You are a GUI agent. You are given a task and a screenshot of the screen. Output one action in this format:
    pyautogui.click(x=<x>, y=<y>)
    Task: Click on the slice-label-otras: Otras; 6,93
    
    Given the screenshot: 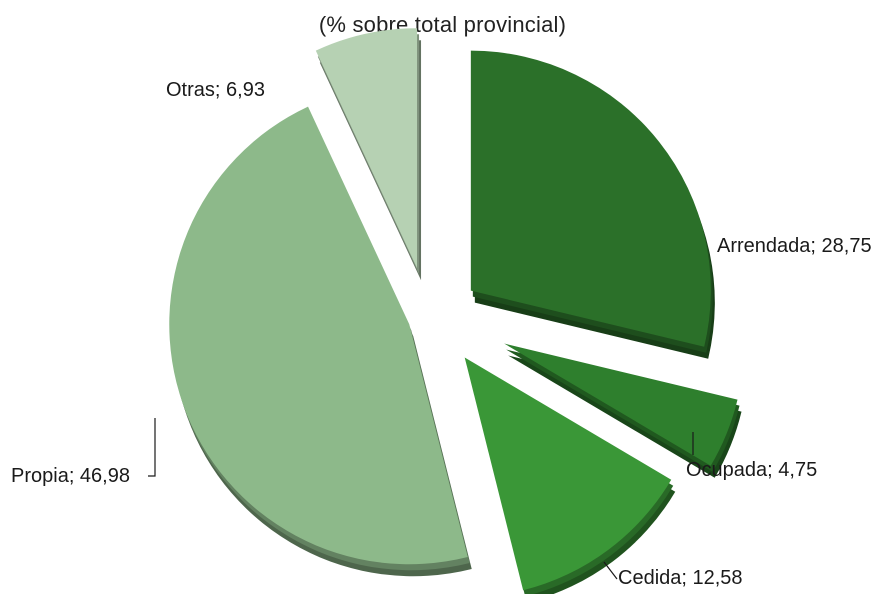 What is the action you would take?
    pyautogui.click(x=215, y=90)
    